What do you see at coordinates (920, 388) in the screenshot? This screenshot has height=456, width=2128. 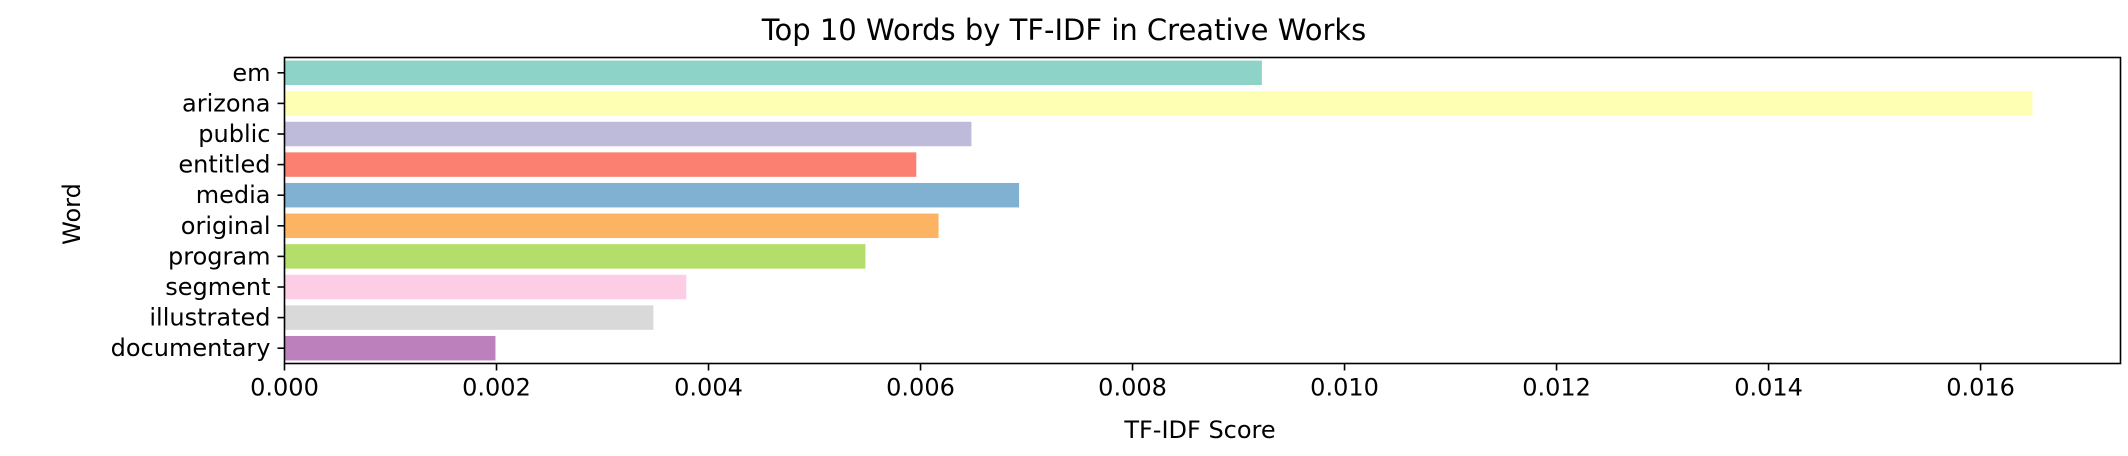 I see `x-tick-label: 0.006` at bounding box center [920, 388].